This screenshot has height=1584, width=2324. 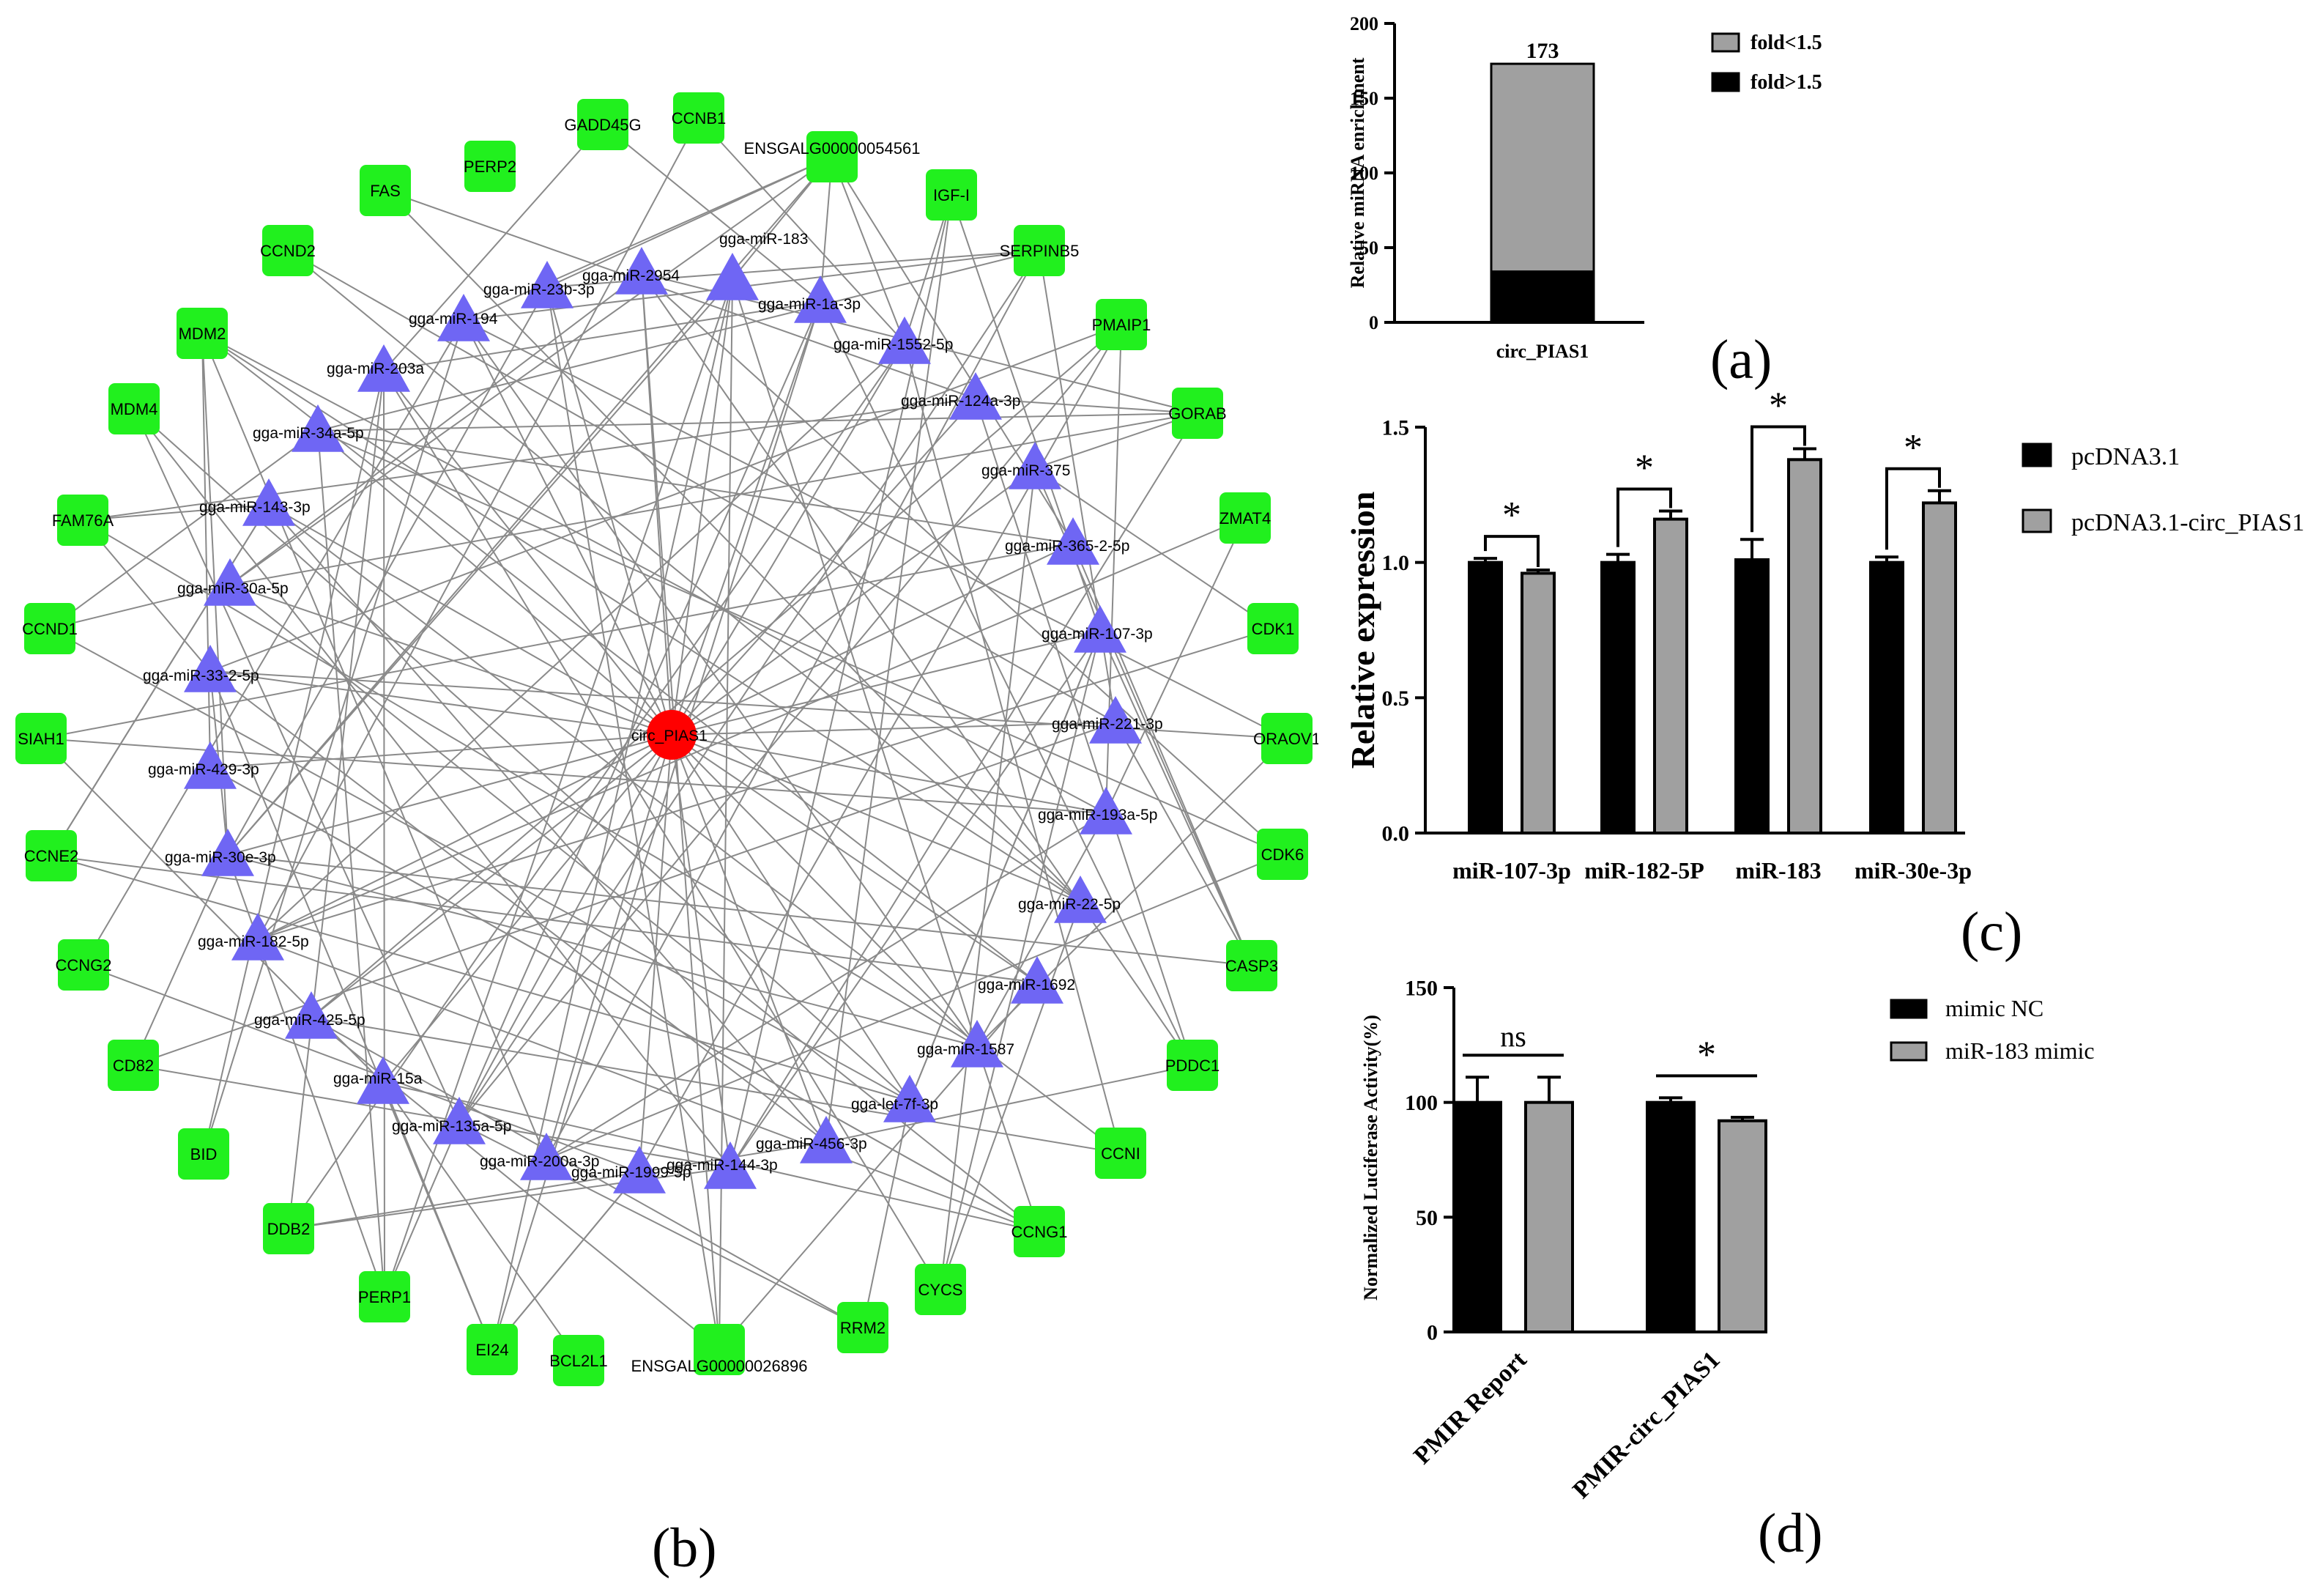 I want to click on edge-gga-mir-203a-ddb2, so click(x=336, y=799).